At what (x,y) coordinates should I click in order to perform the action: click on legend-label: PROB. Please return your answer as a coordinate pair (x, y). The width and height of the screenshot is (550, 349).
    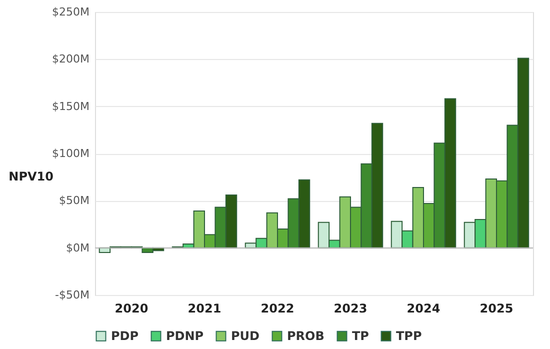
    Looking at the image, I should click on (305, 336).